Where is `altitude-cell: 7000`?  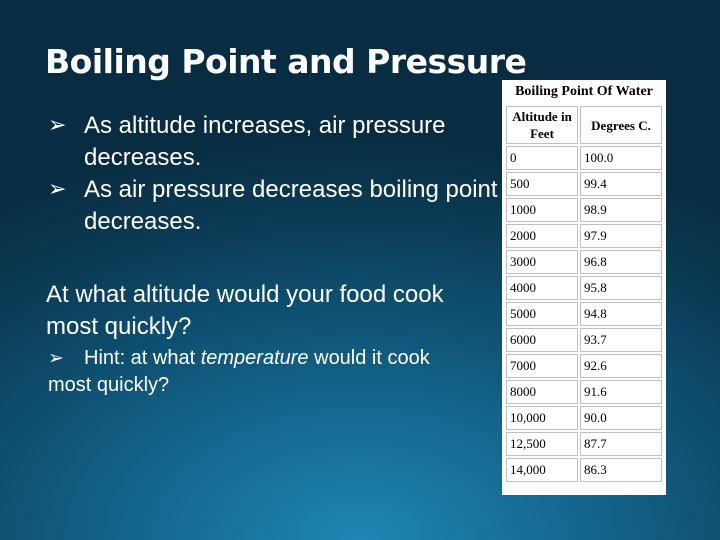
altitude-cell: 7000 is located at coordinates (542, 366).